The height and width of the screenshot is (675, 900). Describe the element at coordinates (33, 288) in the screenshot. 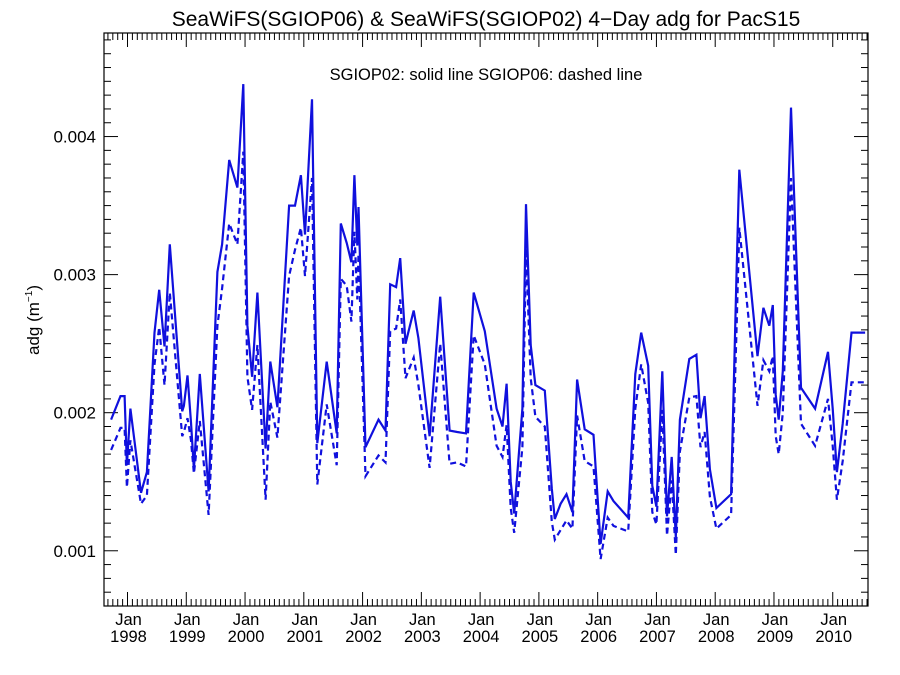

I see `y-axis-label-close: )` at that location.